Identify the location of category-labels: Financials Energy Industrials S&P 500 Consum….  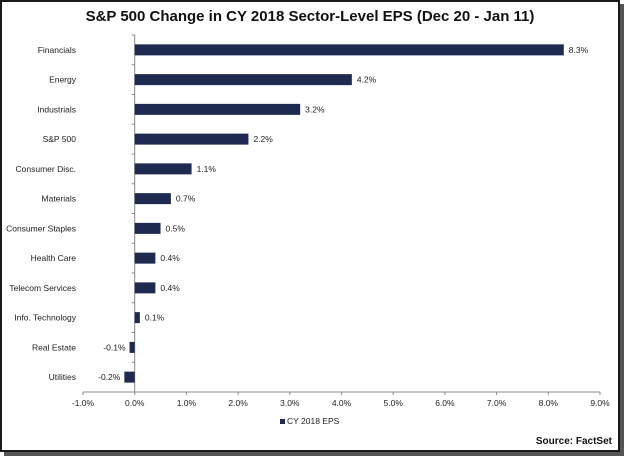
(41, 213).